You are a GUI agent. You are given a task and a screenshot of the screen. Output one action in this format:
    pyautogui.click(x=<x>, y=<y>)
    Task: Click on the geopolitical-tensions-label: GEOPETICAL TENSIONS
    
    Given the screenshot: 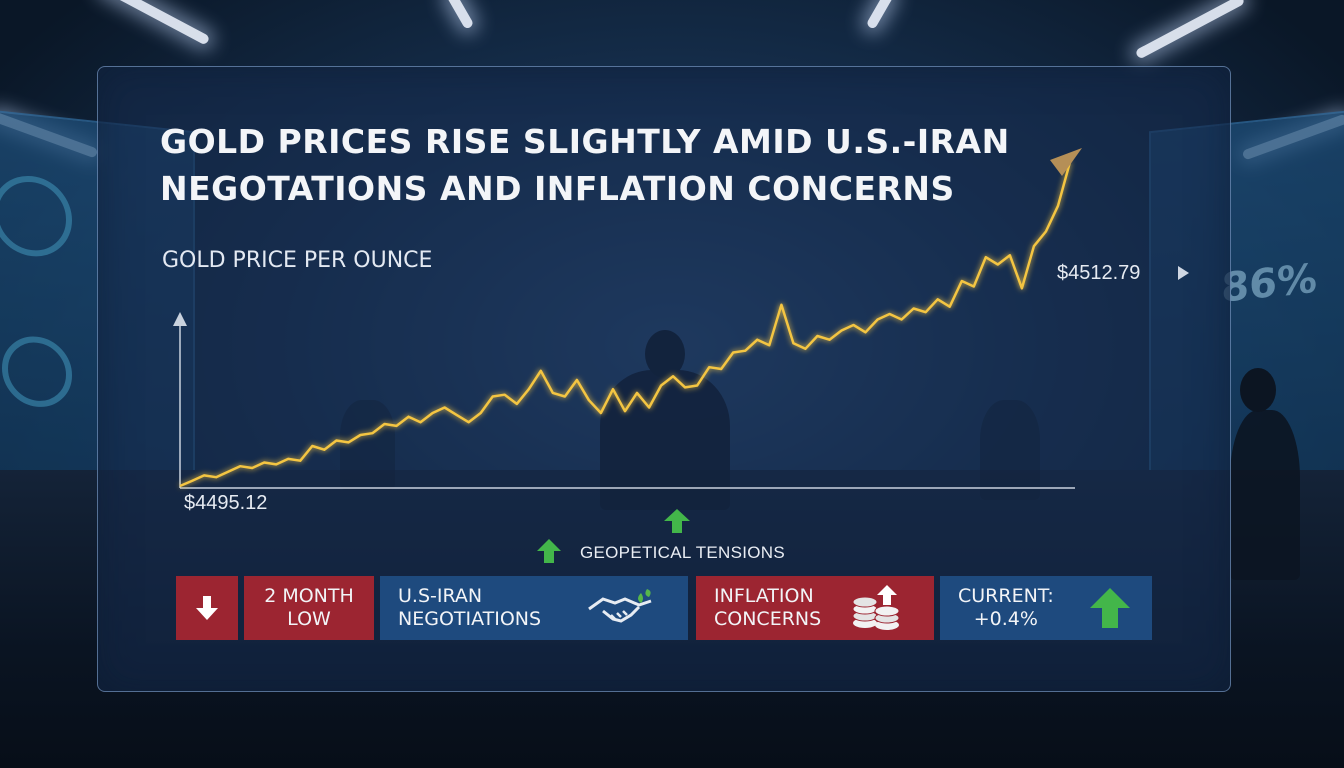 What is the action you would take?
    pyautogui.click(x=683, y=552)
    